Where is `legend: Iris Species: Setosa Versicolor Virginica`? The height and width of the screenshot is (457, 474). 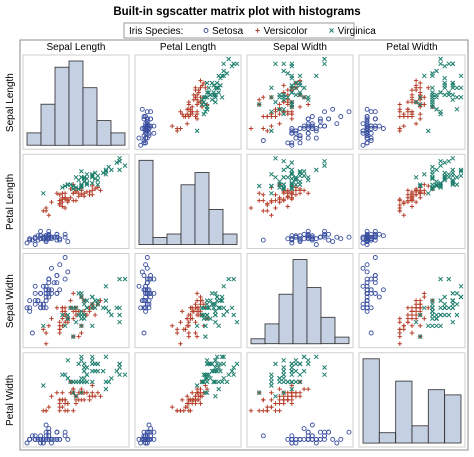
legend: Iris Species: Setosa Versicolor Virginica is located at coordinates (249, 30).